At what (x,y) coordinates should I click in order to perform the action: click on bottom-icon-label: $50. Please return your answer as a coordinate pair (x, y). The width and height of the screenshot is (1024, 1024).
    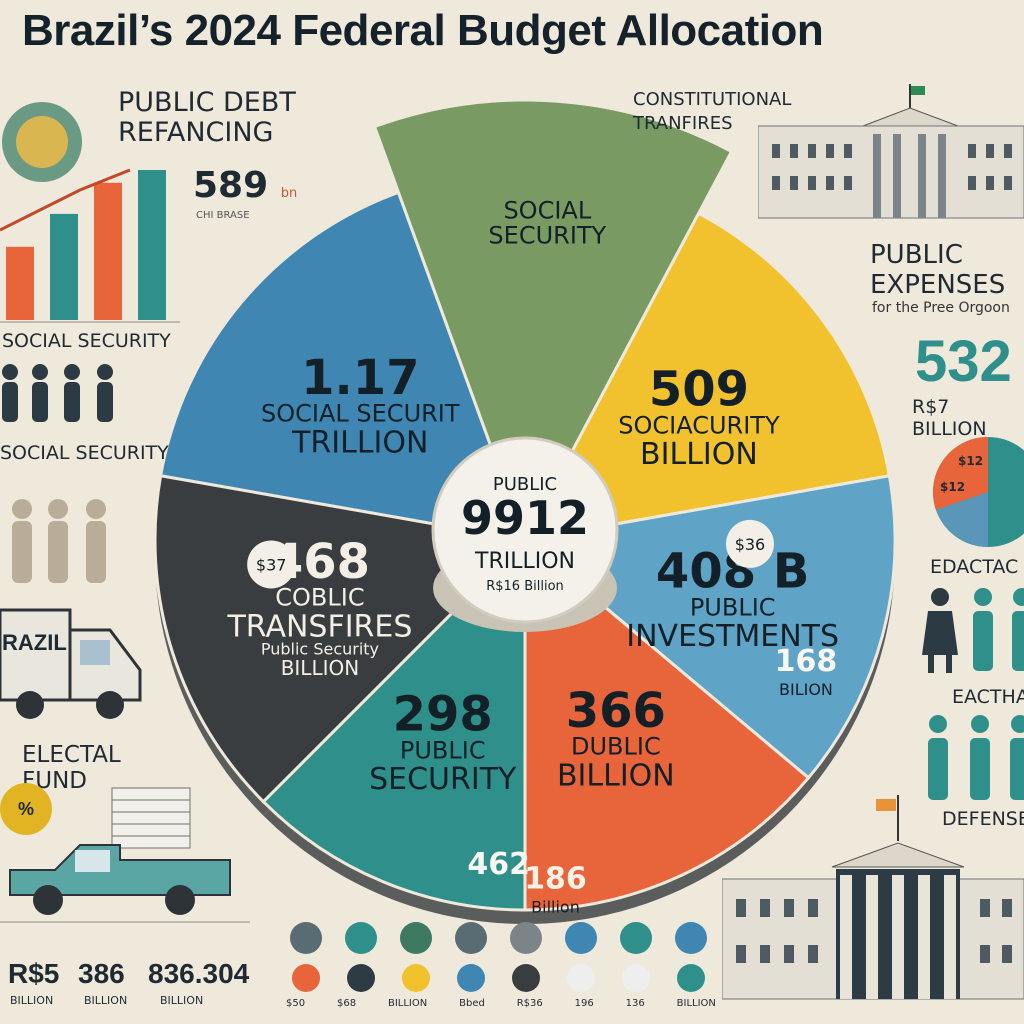
    Looking at the image, I should click on (296, 1003).